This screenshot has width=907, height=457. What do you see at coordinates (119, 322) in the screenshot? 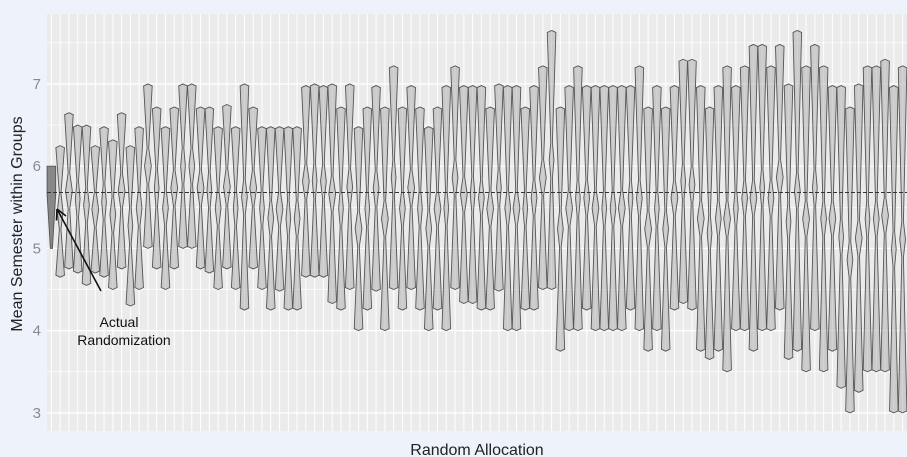
I see `annotation-line-1: Actual` at bounding box center [119, 322].